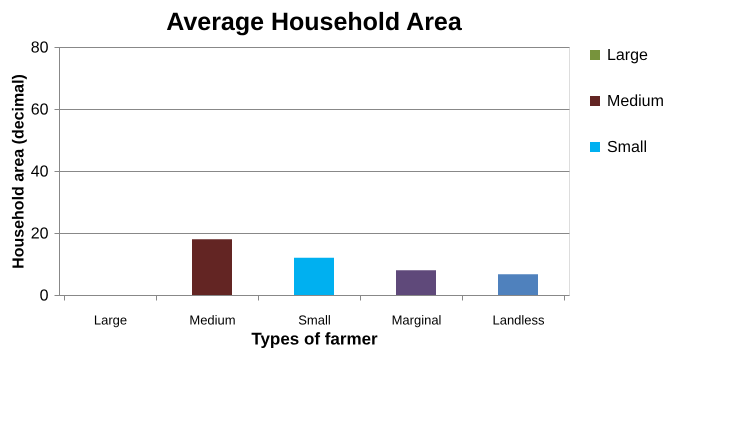 The width and height of the screenshot is (731, 423). What do you see at coordinates (627, 147) in the screenshot?
I see `legend-label: Small` at bounding box center [627, 147].